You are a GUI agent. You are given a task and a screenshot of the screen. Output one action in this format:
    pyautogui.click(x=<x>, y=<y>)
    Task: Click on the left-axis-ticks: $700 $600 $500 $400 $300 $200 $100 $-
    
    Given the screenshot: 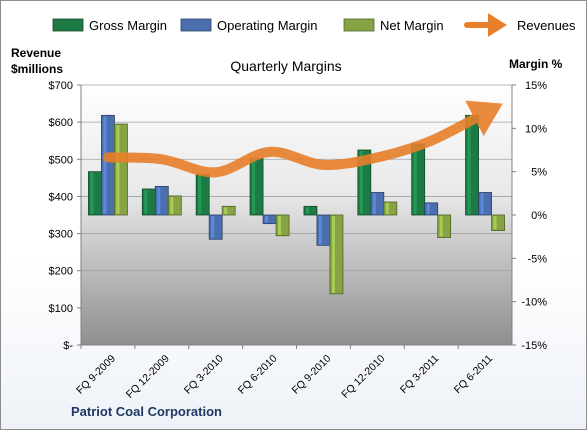 What is the action you would take?
    pyautogui.click(x=65, y=216)
    